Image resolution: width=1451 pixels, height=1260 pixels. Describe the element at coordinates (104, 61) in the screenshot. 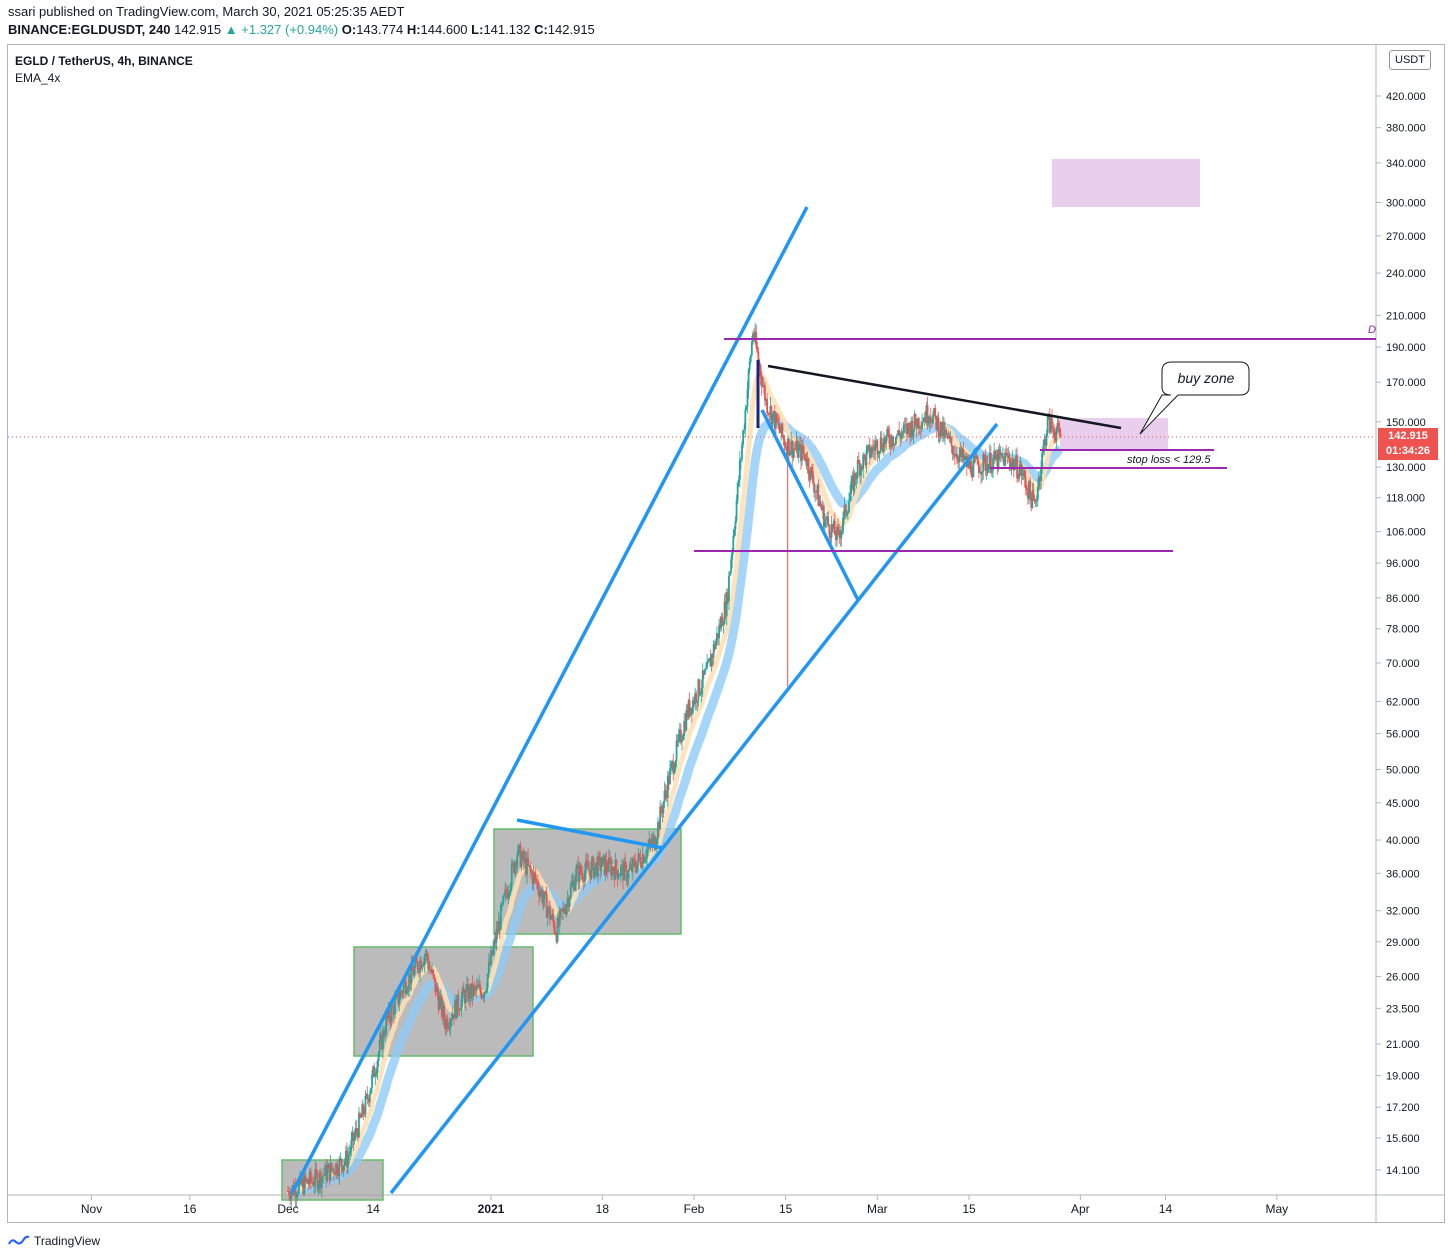

I see `legend-title: EGLD / TetherUS, 4h, BINANCE` at that location.